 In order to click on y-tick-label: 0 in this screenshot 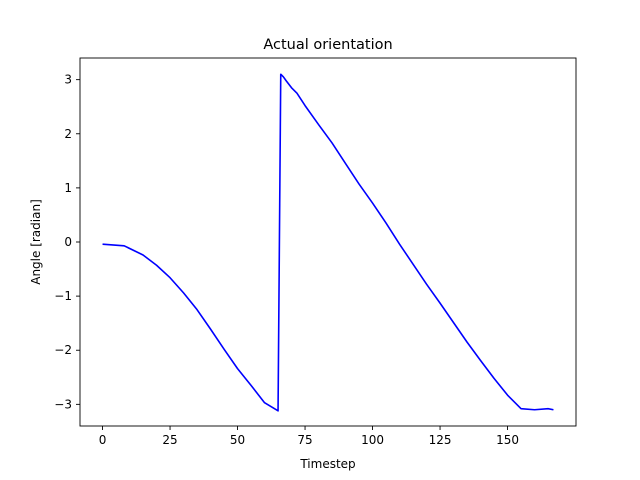, I will do `click(68, 242)`.